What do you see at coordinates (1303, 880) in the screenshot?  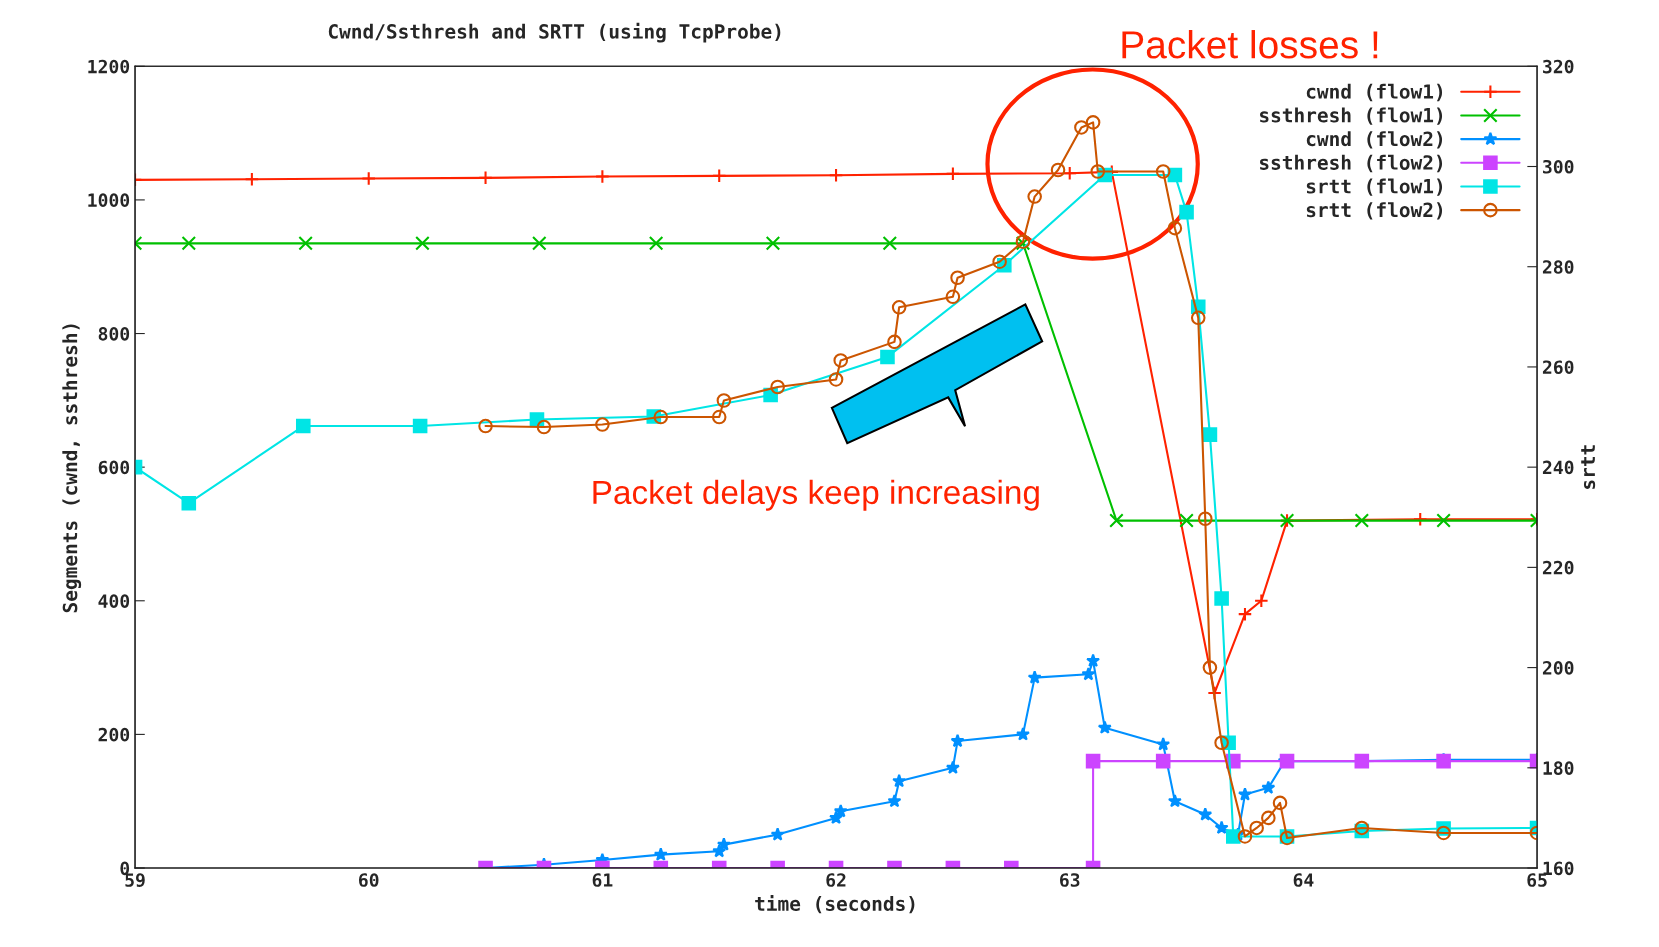 I see `x-tick-label: 64` at bounding box center [1303, 880].